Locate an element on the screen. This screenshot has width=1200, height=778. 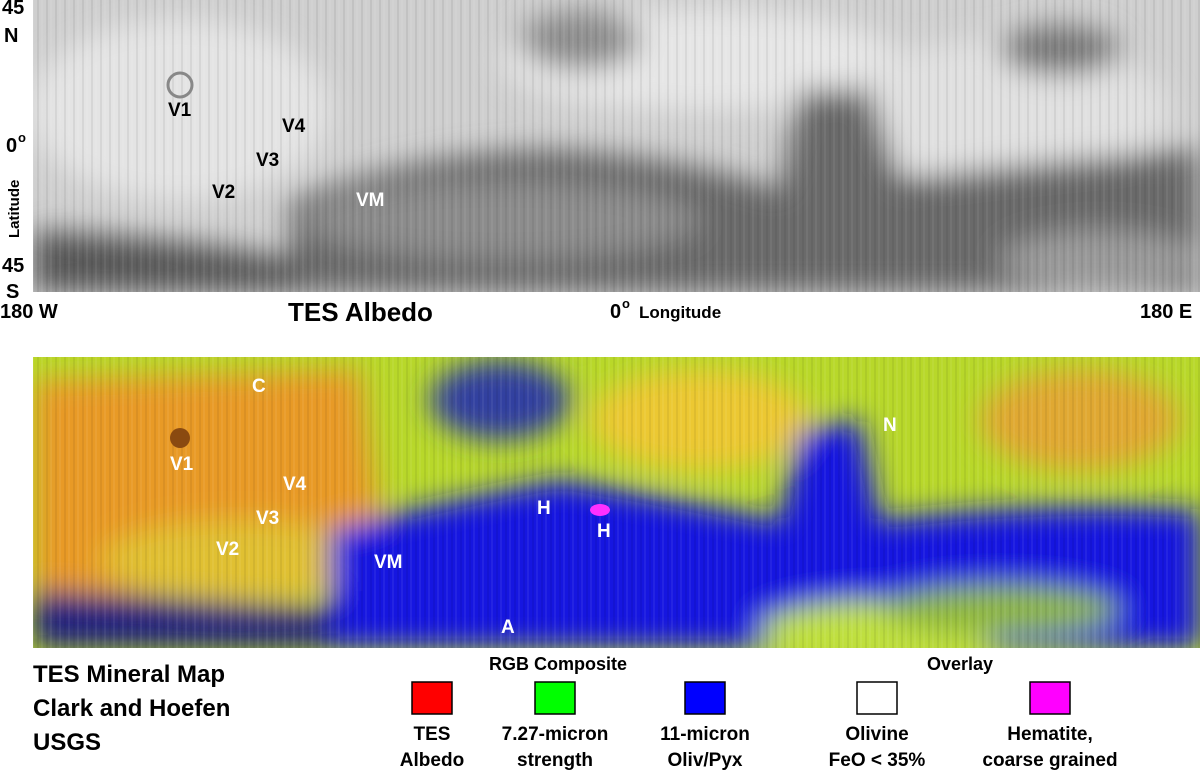
lon-tick: 0 is located at coordinates (615, 312).